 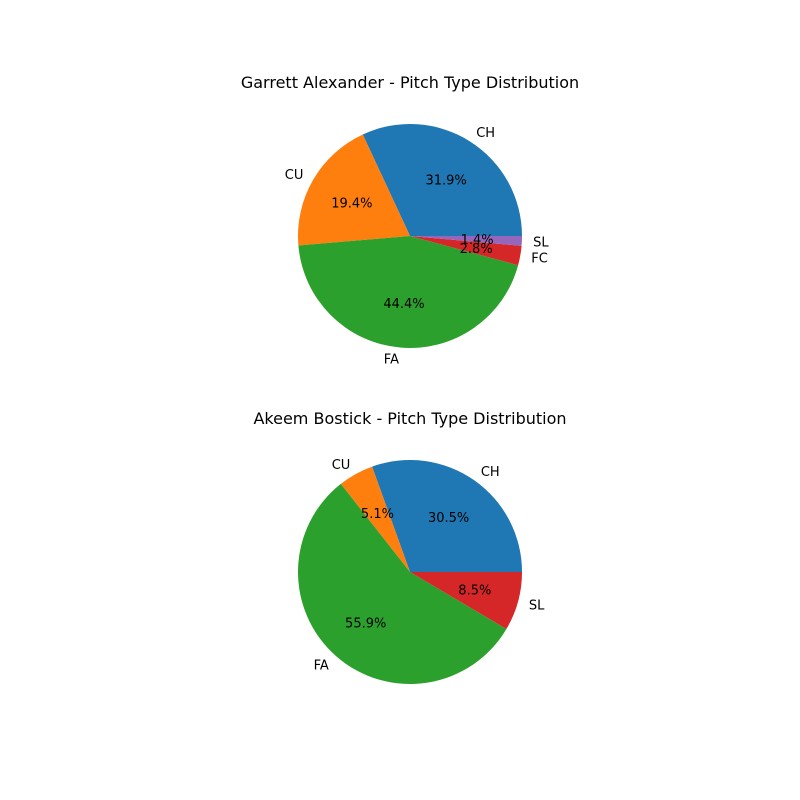 What do you see at coordinates (377, 514) in the screenshot?
I see `slice-percent-label: 5.1%` at bounding box center [377, 514].